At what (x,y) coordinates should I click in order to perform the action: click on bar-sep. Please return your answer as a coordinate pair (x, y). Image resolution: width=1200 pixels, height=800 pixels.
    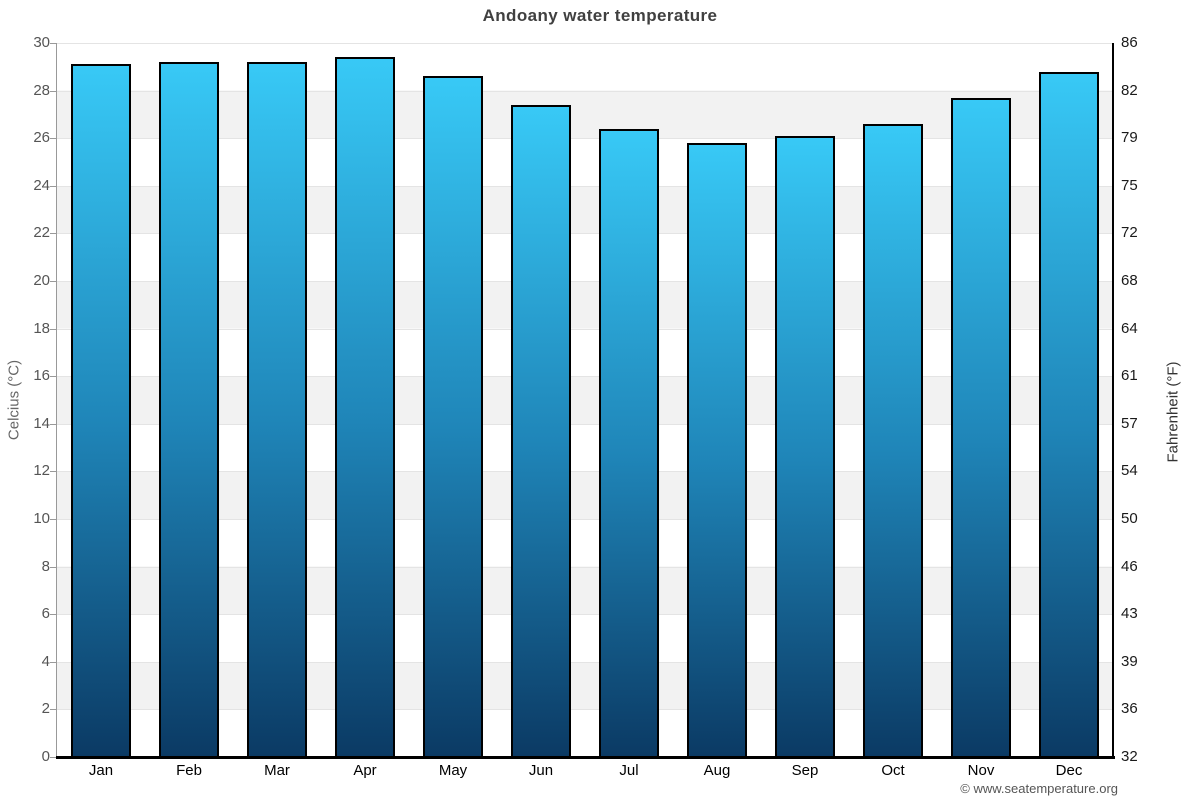
    Looking at the image, I should click on (805, 446).